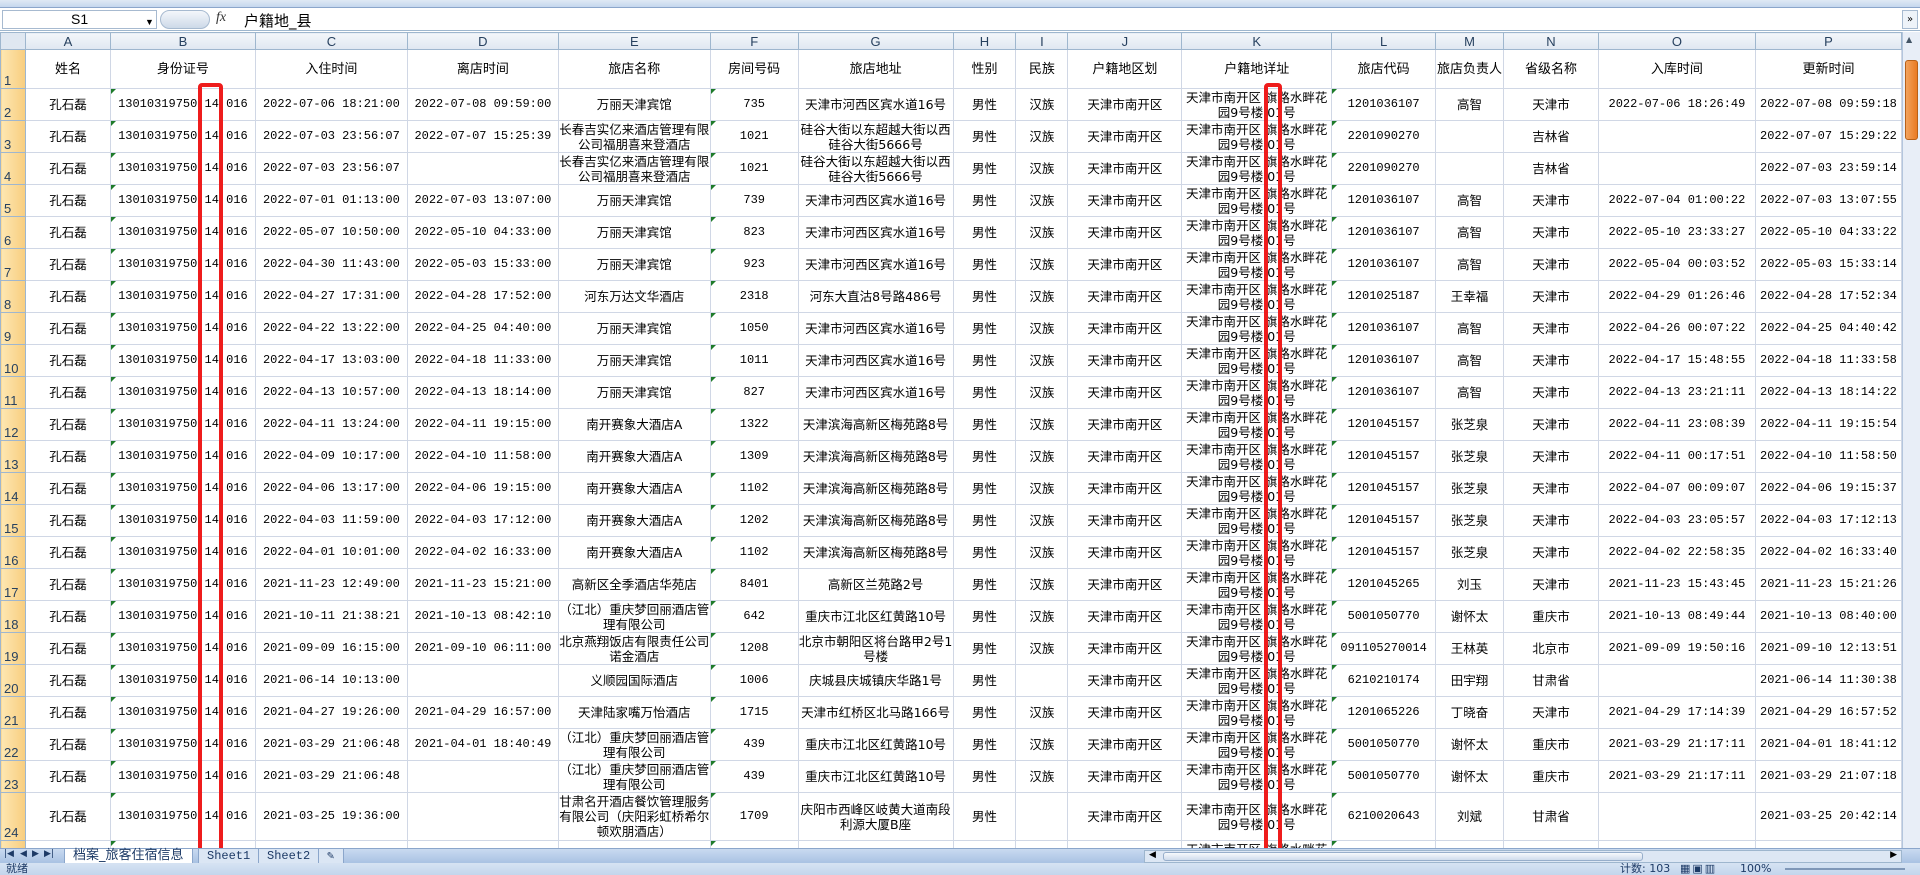  What do you see at coordinates (331, 680) in the screenshot?
I see `cell-c: 2021-06-14 10:13:00` at bounding box center [331, 680].